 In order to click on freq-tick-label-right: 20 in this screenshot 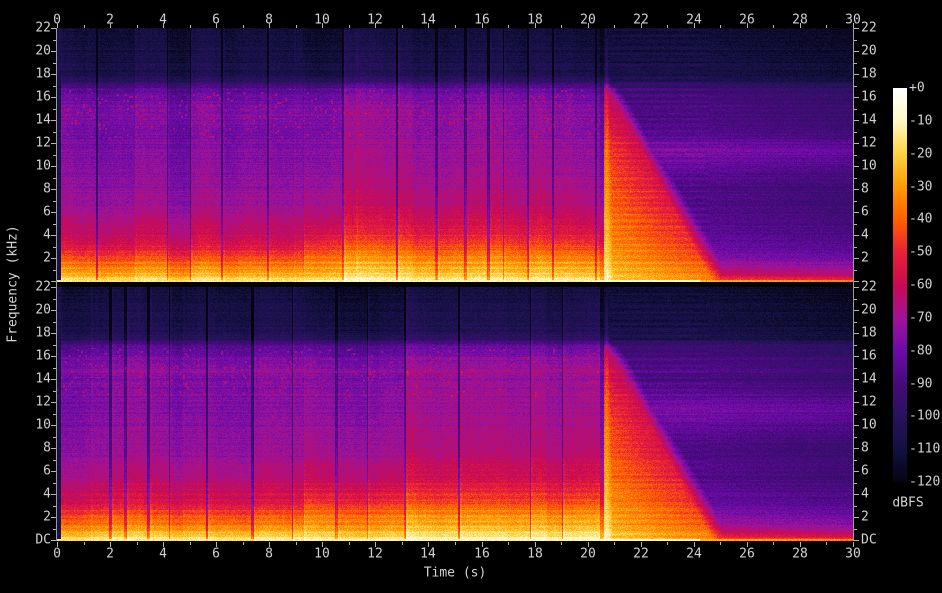, I will do `click(869, 51)`.